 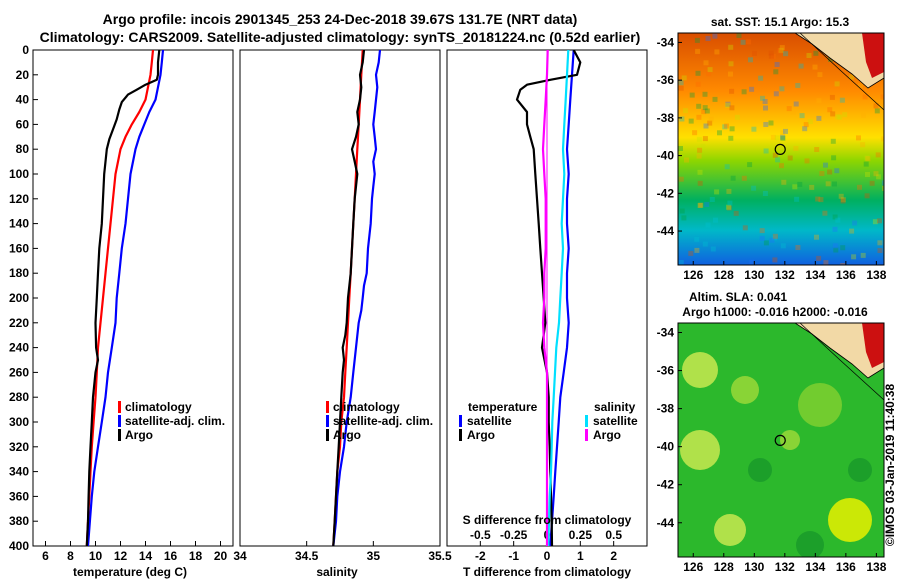 What do you see at coordinates (615, 407) in the screenshot?
I see `legend-heading-salinity: salinity` at bounding box center [615, 407].